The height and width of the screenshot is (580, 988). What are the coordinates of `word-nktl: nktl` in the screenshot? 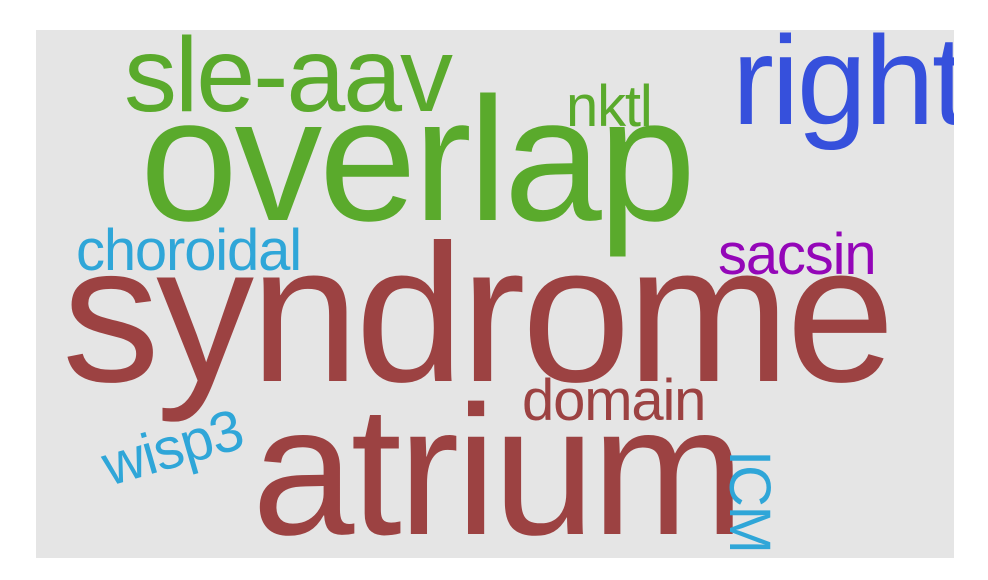 It's located at (609, 106).